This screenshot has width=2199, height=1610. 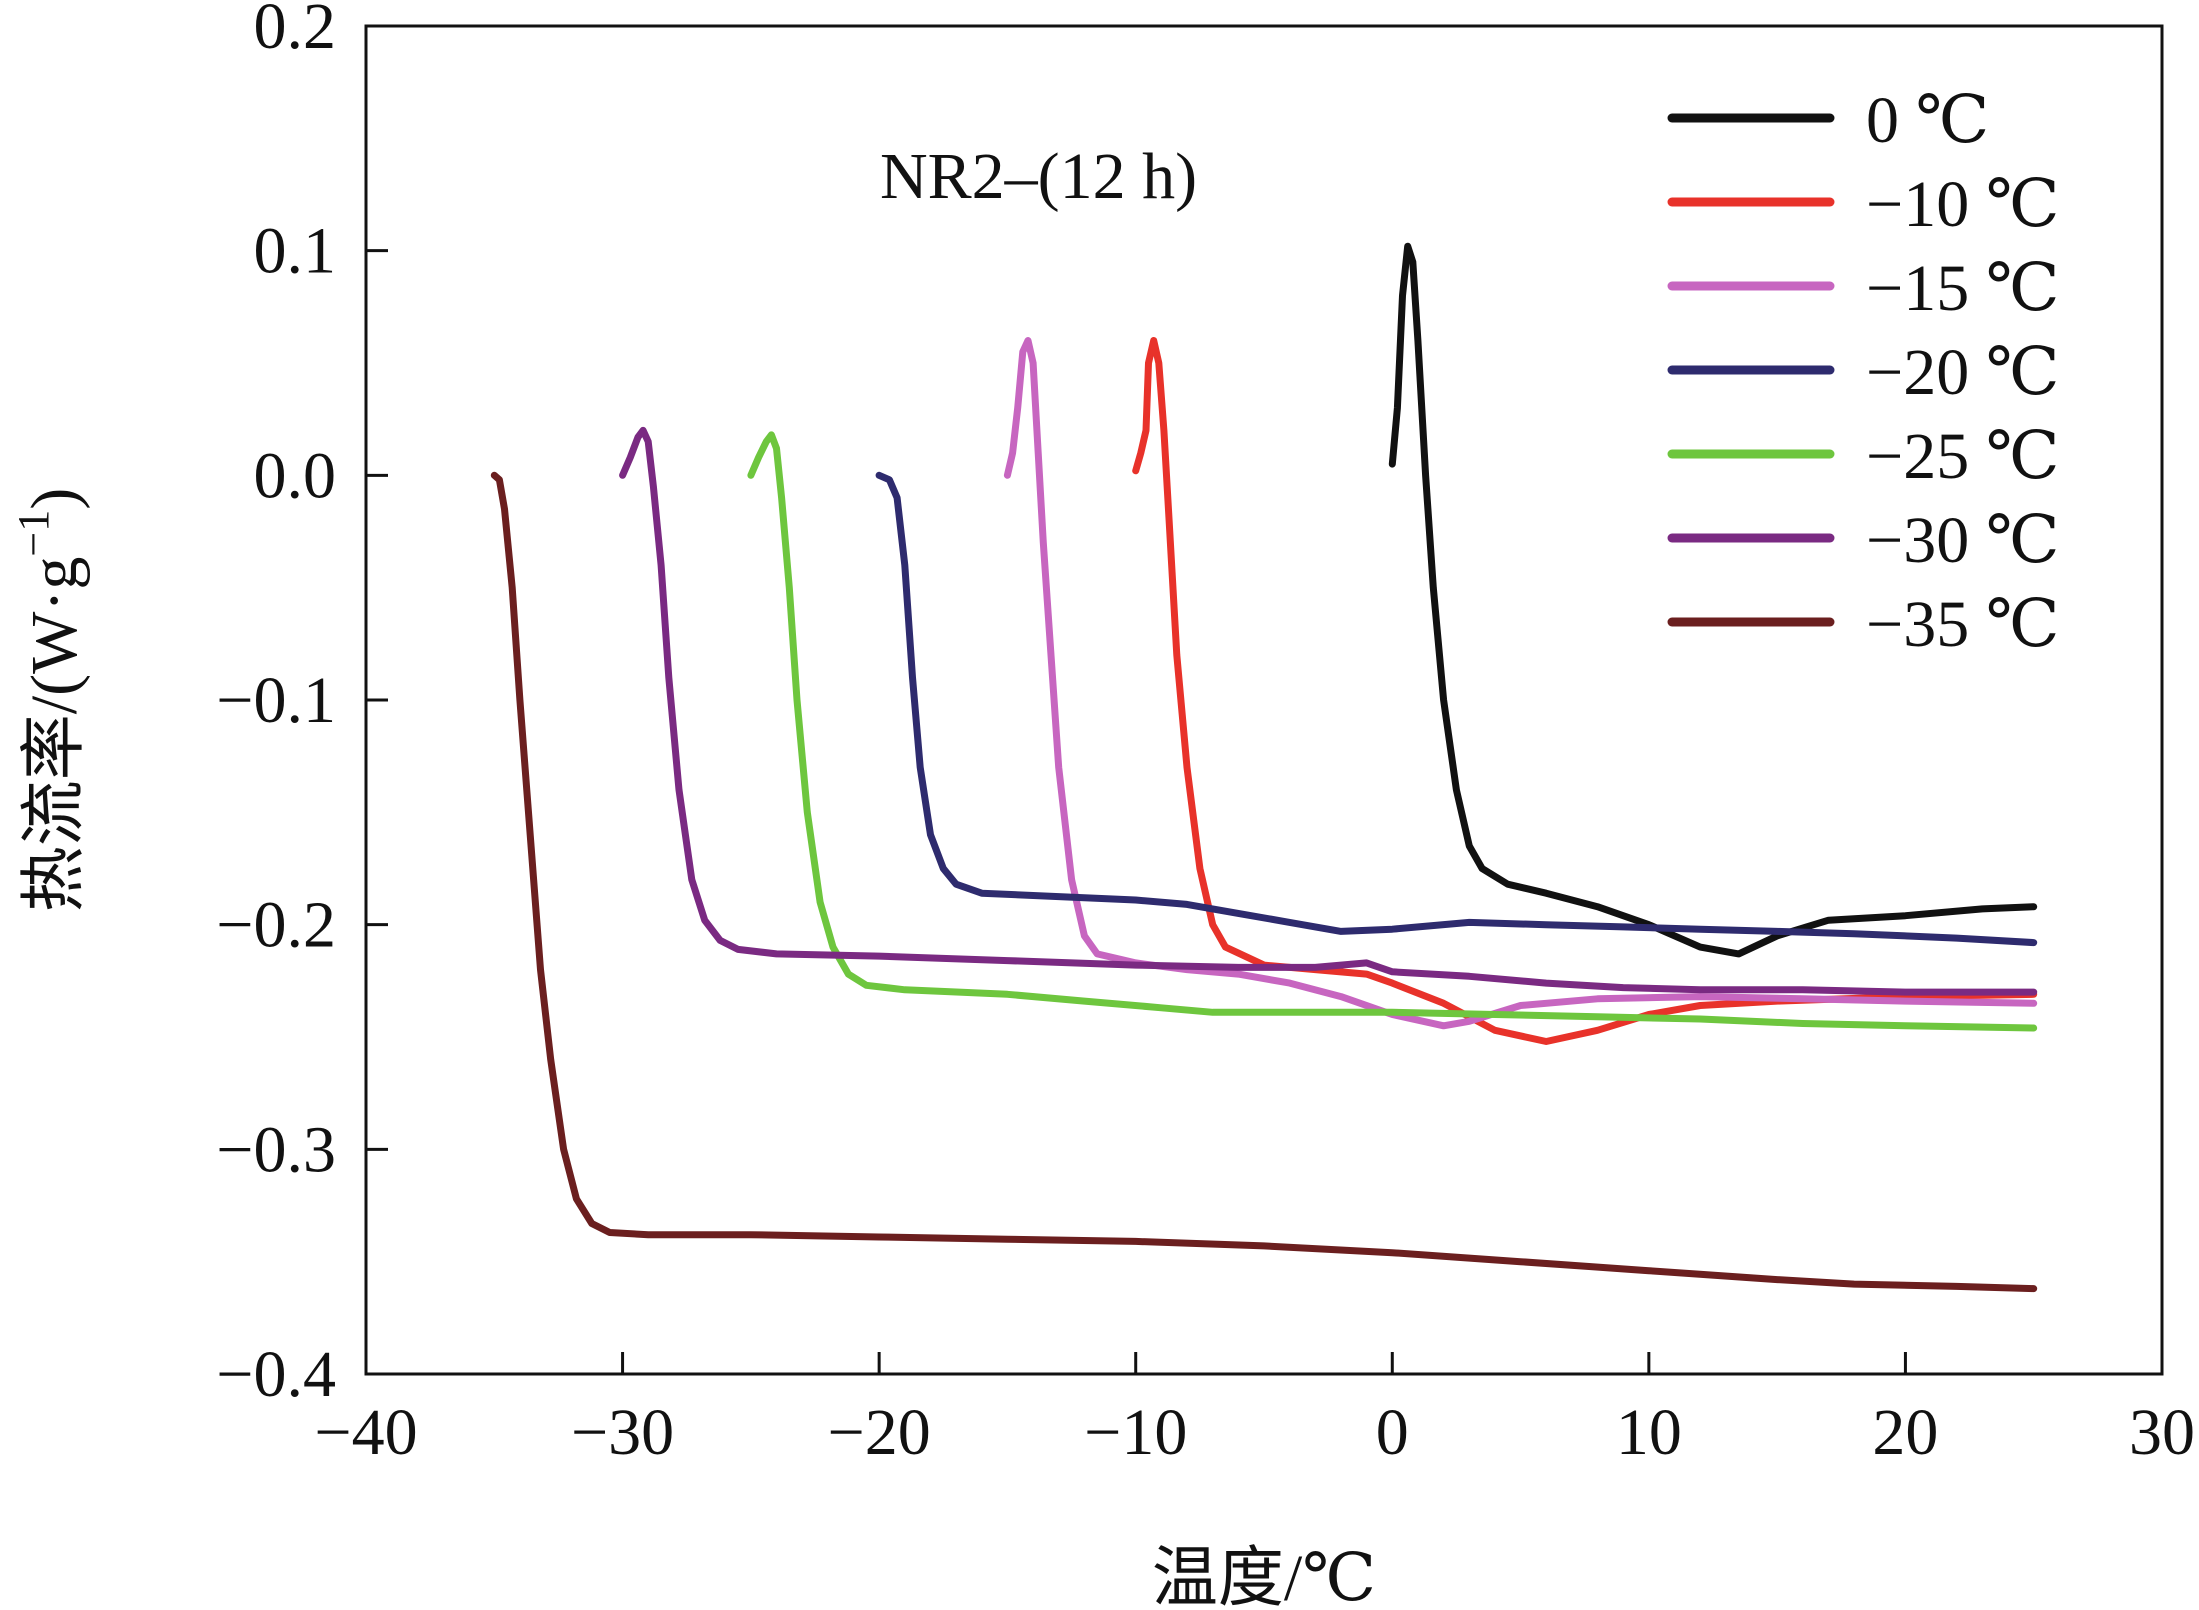 I want to click on y-tick-label: 0.1, so click(x=295, y=251).